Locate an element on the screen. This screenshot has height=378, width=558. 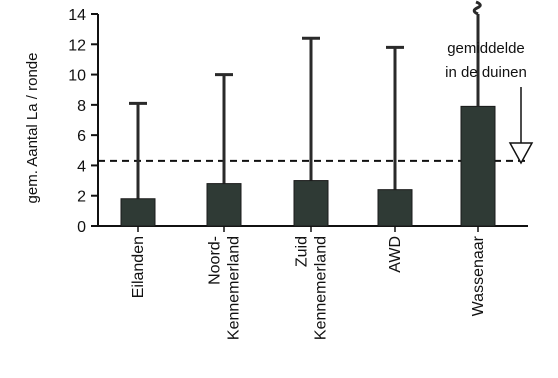
category-label: Zuid is located at coordinates (302, 251).